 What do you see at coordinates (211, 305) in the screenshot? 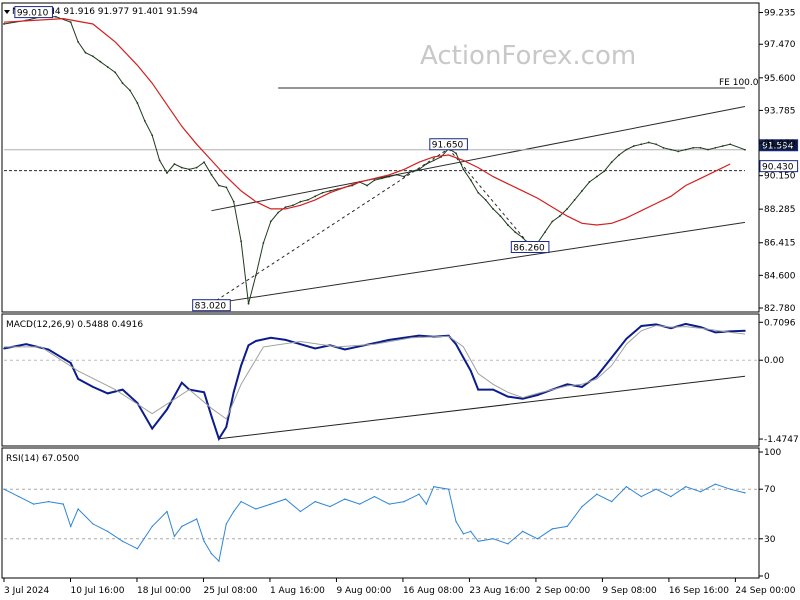
I see `price-annotation: 83.020` at bounding box center [211, 305].